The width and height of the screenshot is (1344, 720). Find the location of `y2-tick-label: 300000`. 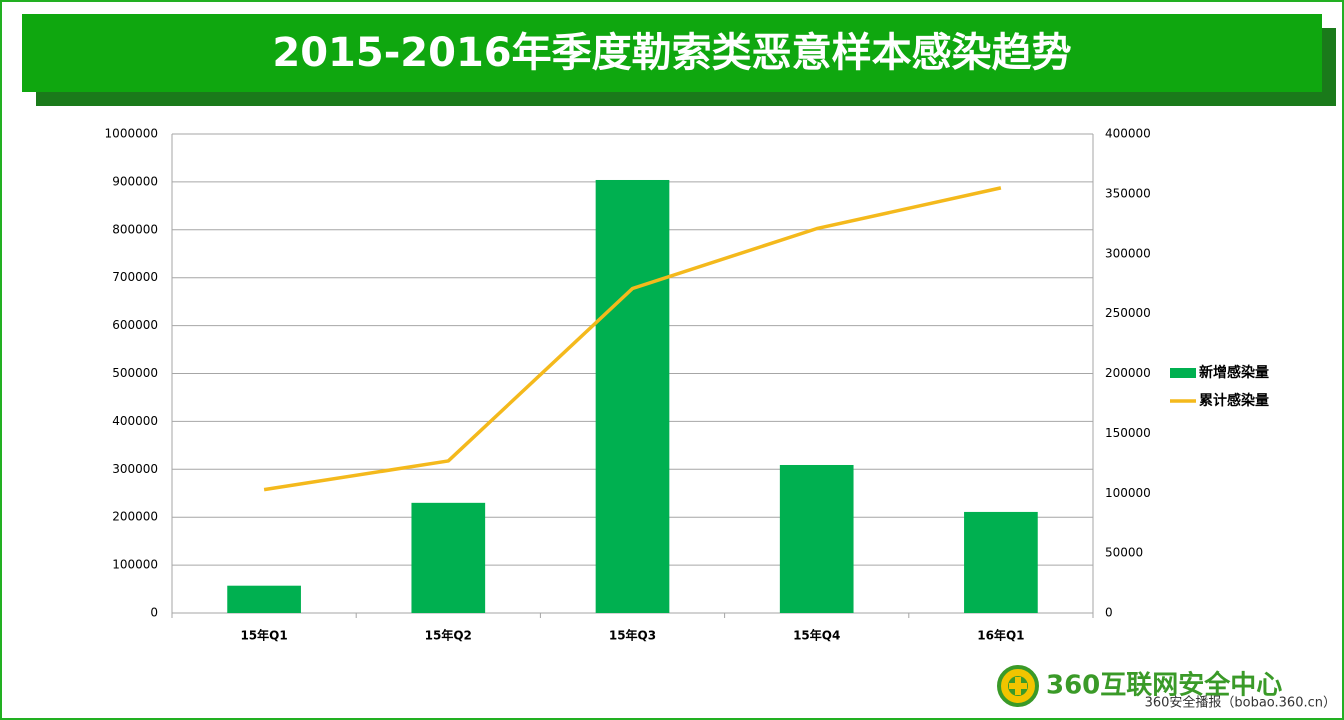

y2-tick-label: 300000 is located at coordinates (1128, 253).